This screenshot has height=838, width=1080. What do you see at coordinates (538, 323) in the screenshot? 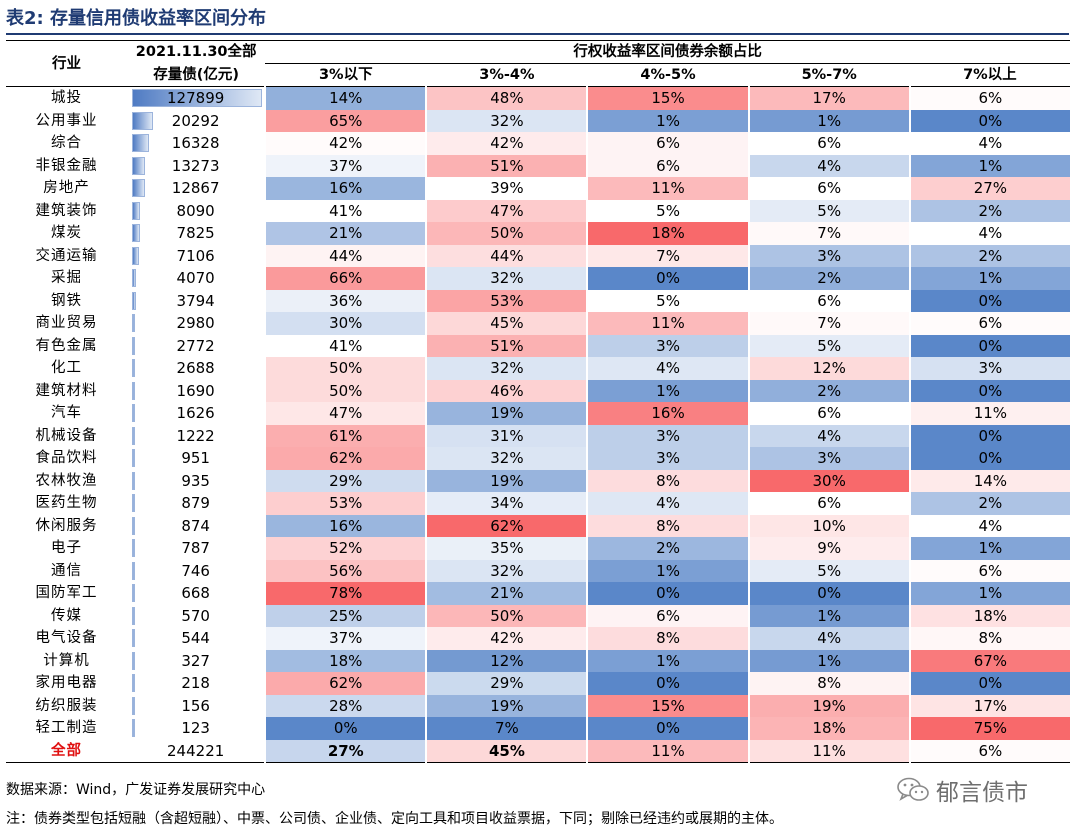
I see `table-row: 商业贸易 2980 30% 45% 11% 7% 6%` at bounding box center [538, 323].